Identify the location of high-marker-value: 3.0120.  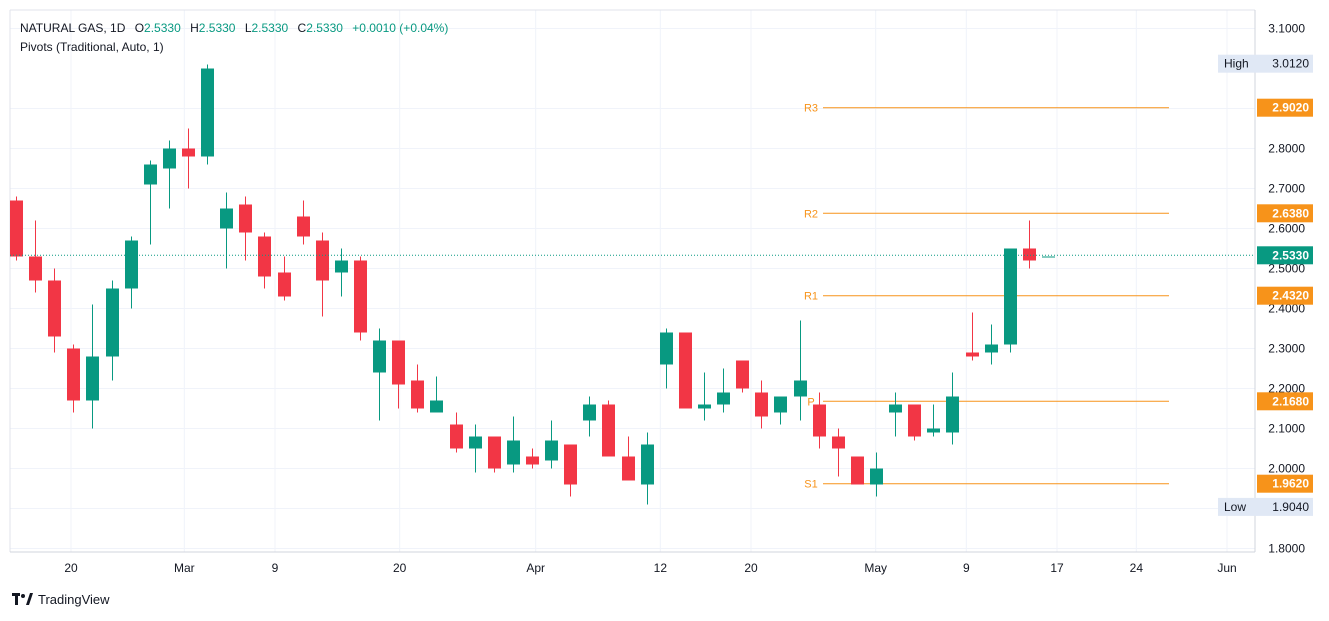
(1290, 64).